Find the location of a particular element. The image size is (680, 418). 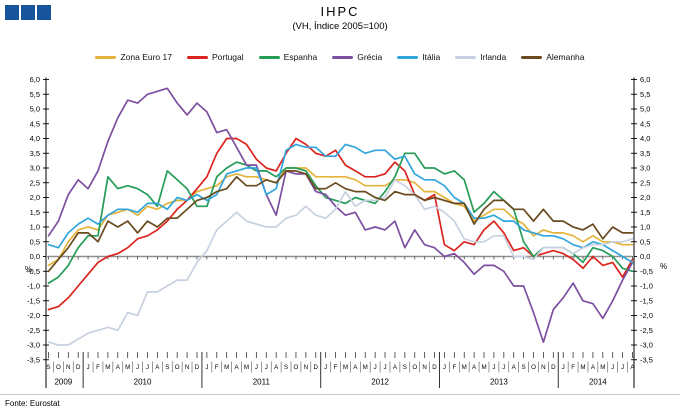

y-tick-label-left: 2,5 is located at coordinates (35, 182).